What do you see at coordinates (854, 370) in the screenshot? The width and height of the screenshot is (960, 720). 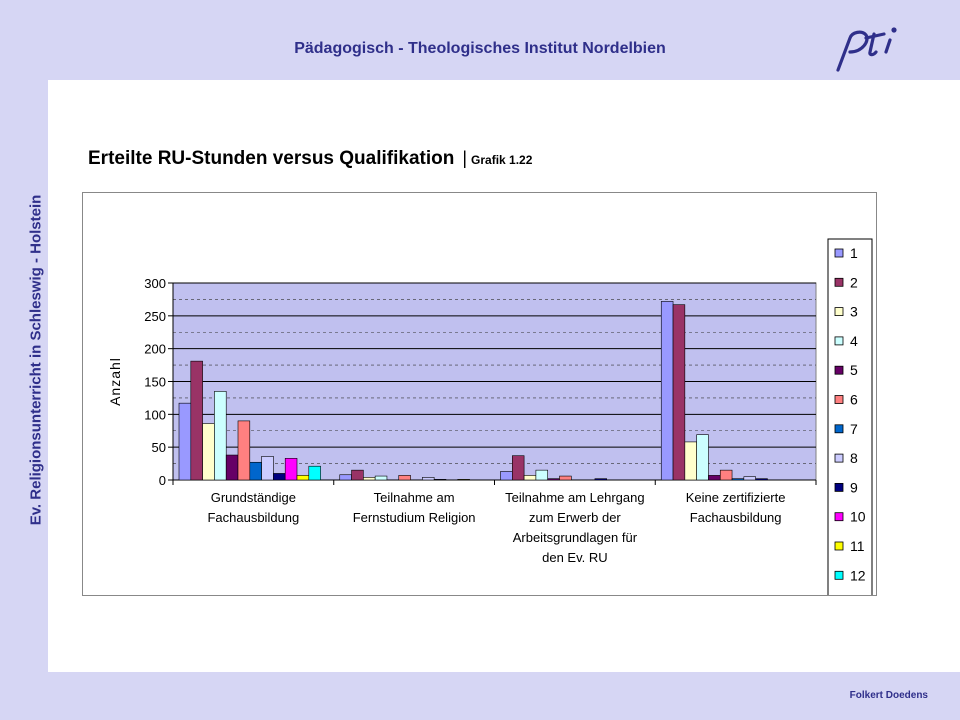 I see `legend-label: 5` at bounding box center [854, 370].